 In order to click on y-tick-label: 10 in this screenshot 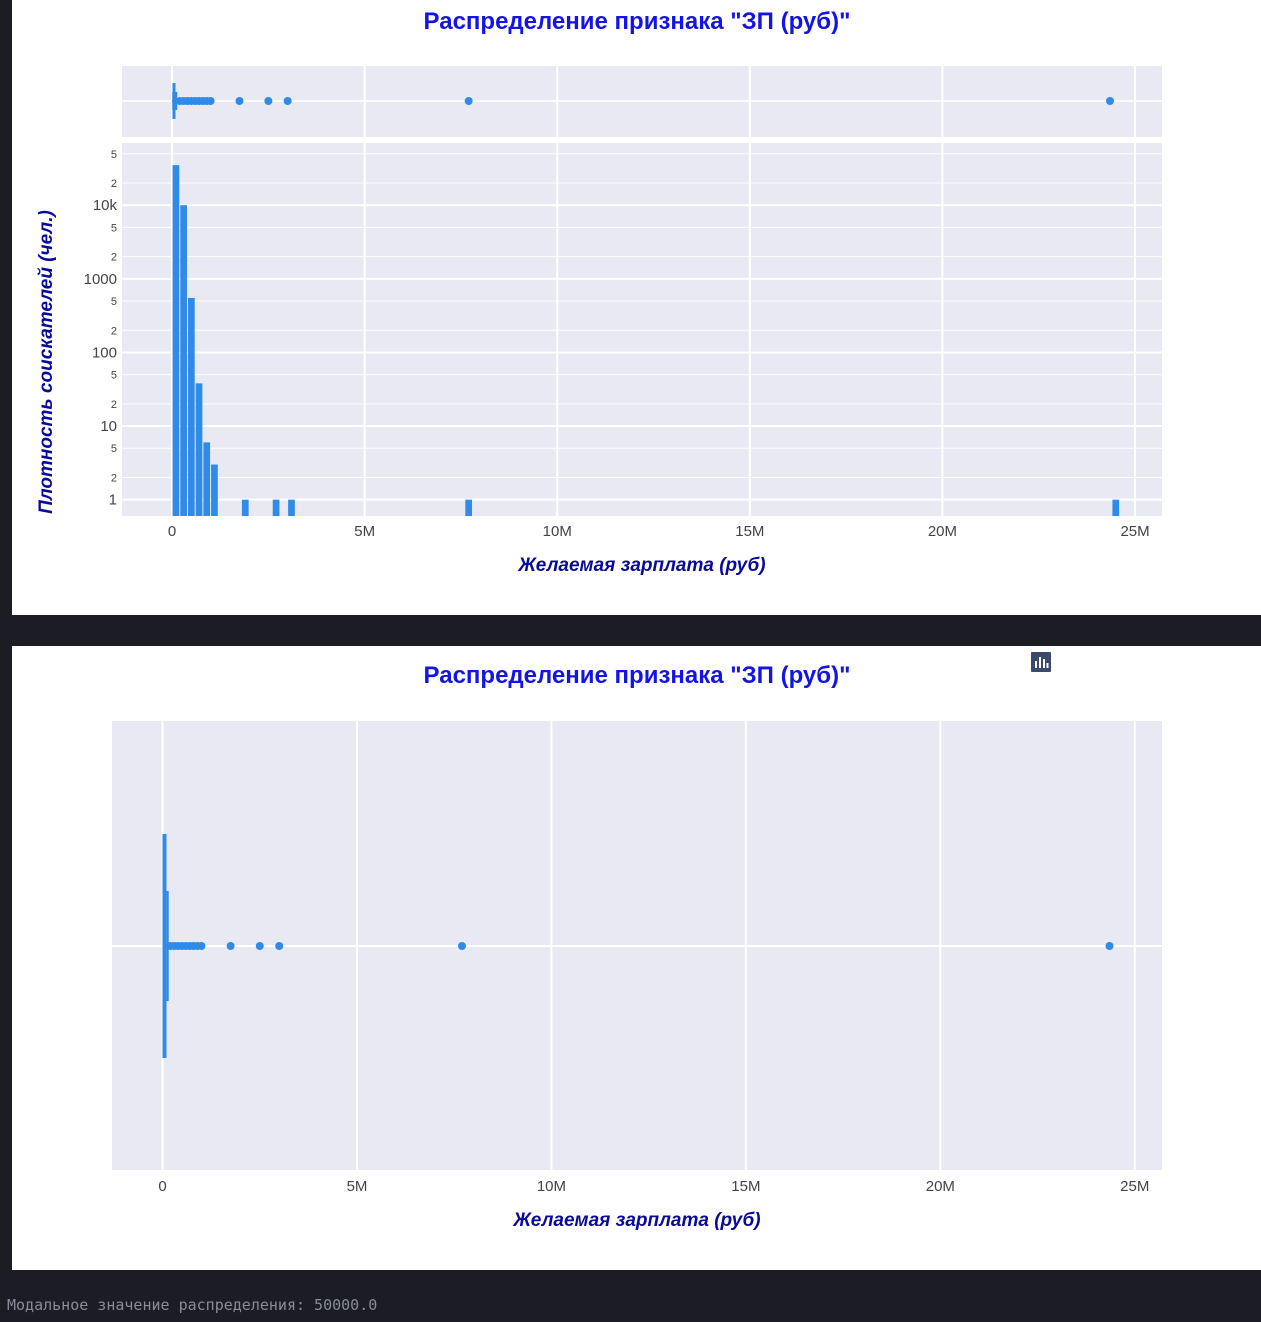, I will do `click(108, 426)`.